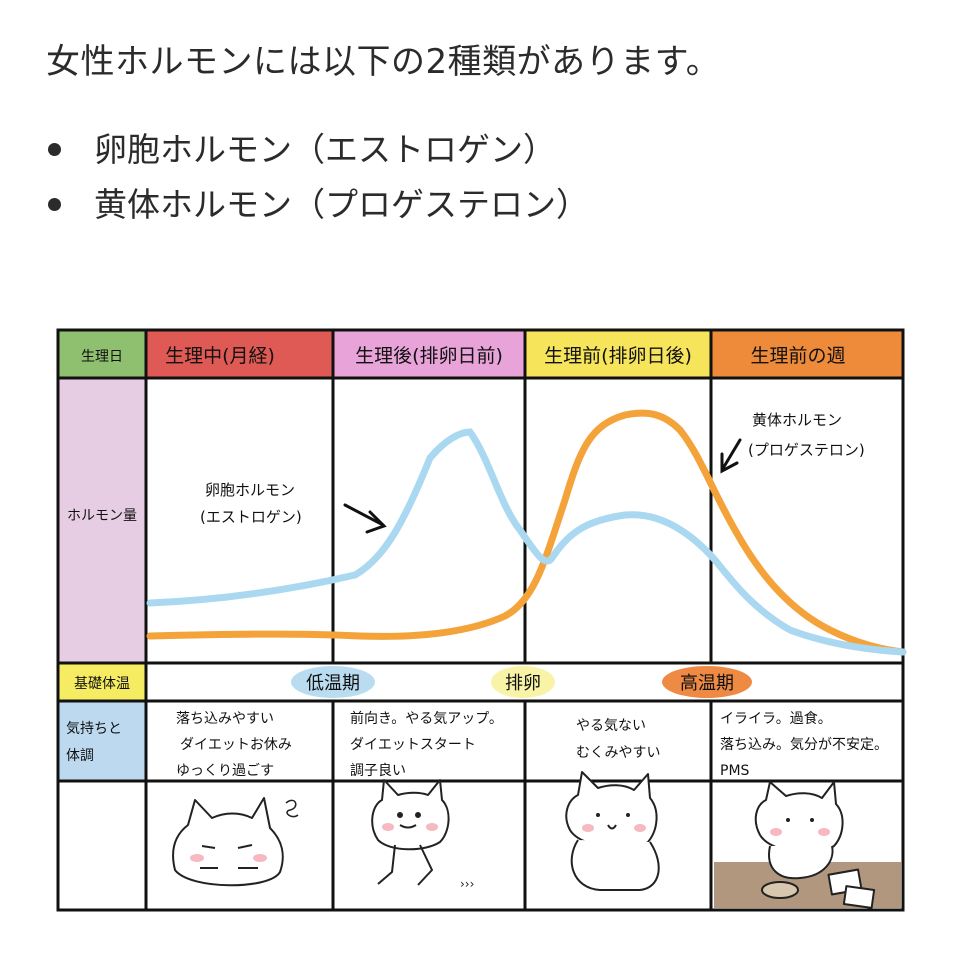 The width and height of the screenshot is (960, 960). What do you see at coordinates (806, 450) in the screenshot?
I see `progesterone-label: (プロゲステロン)` at bounding box center [806, 450].